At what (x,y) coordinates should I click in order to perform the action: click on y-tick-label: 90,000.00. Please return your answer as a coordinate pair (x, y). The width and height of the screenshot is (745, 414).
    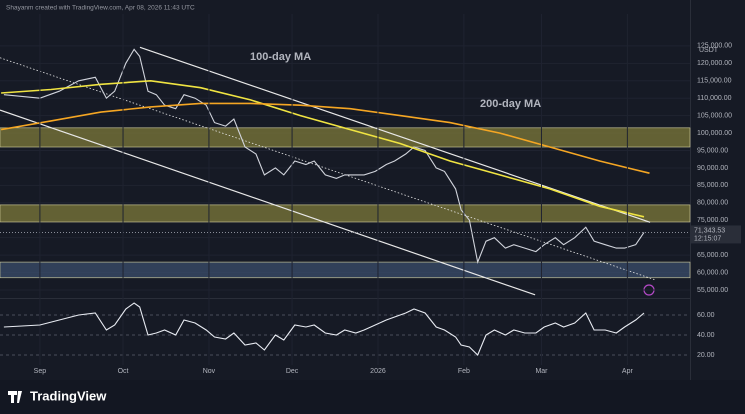
    Looking at the image, I should click on (712, 168).